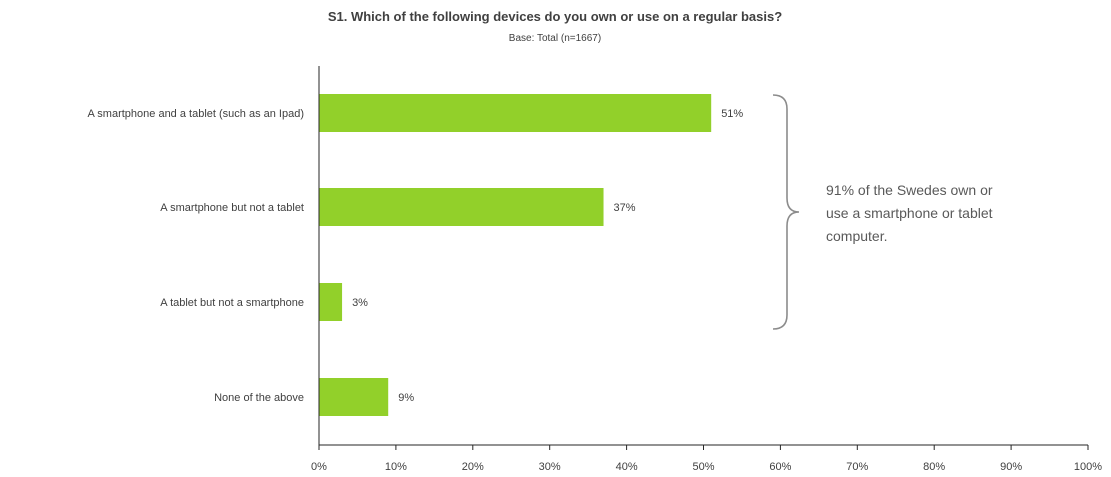 The height and width of the screenshot is (477, 1111). What do you see at coordinates (909, 213) in the screenshot?
I see `annotation-text-line-2: use a smartphone or tablet` at bounding box center [909, 213].